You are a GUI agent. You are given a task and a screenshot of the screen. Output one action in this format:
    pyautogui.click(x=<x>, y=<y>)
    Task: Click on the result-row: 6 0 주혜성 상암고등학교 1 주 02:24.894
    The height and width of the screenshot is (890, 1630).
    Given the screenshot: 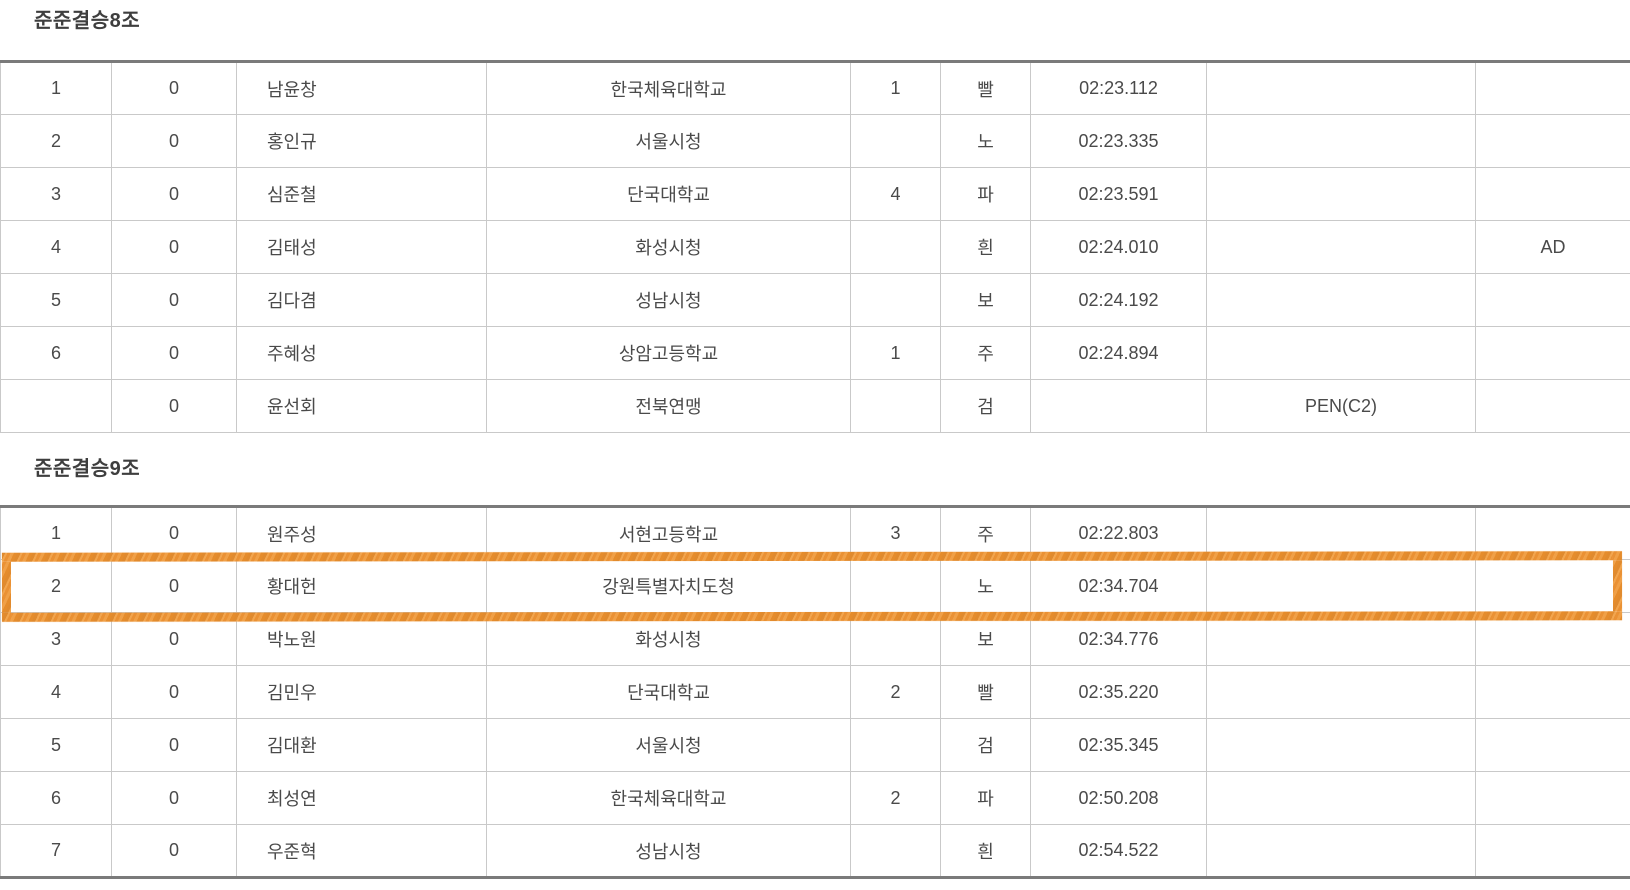 What is the action you would take?
    pyautogui.click(x=815, y=353)
    